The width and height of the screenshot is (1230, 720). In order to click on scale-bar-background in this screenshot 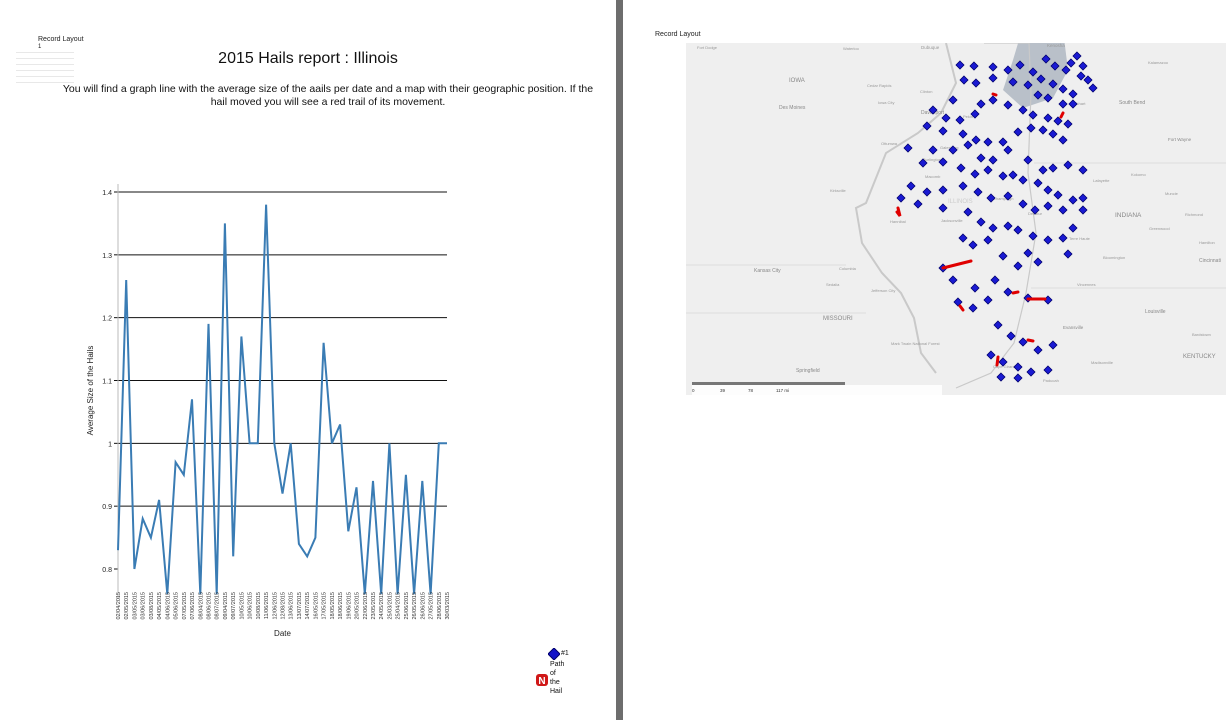, I will do `click(817, 390)`.